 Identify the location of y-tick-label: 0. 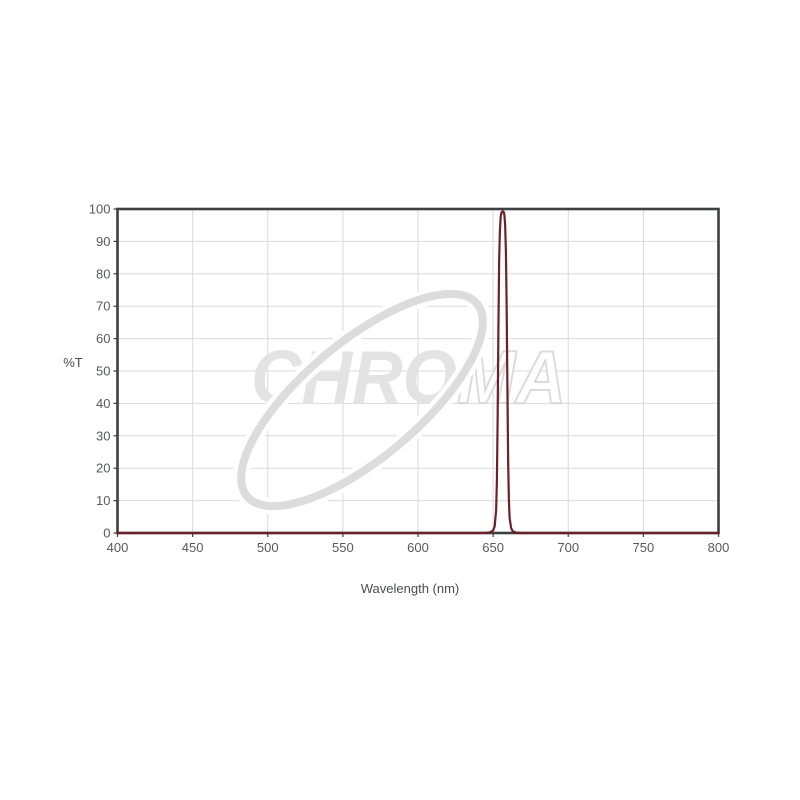
(106, 533).